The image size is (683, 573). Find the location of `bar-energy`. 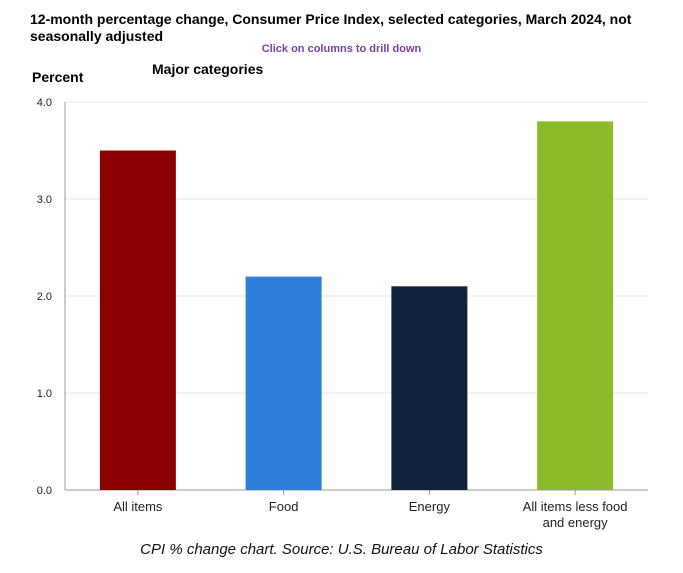

bar-energy is located at coordinates (429, 388).